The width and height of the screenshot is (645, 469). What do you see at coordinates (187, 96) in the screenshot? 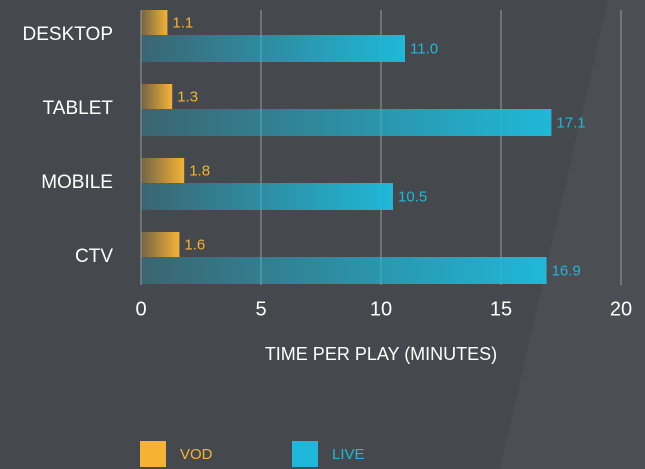
I see `value-label: 1.3` at bounding box center [187, 96].